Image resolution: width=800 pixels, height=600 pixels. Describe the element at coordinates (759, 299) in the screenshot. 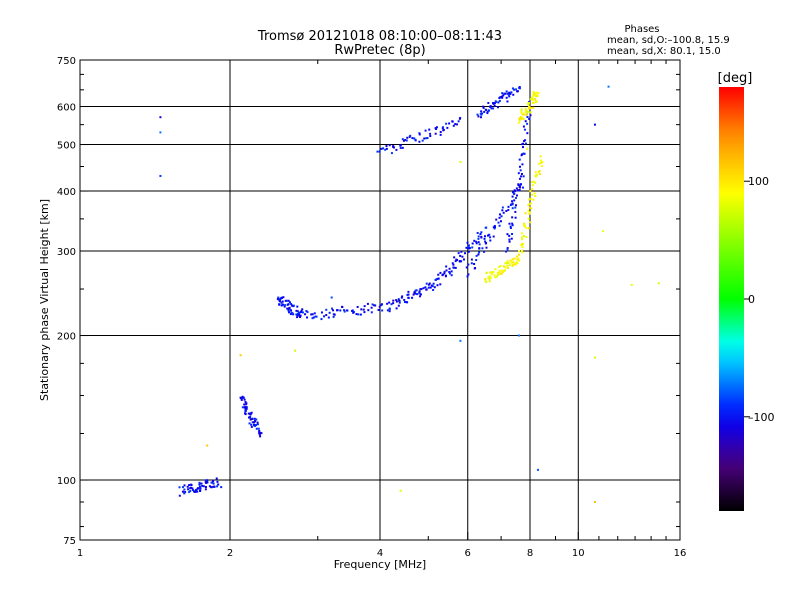

I see `colorbar-ticks: 100 0 –100` at that location.